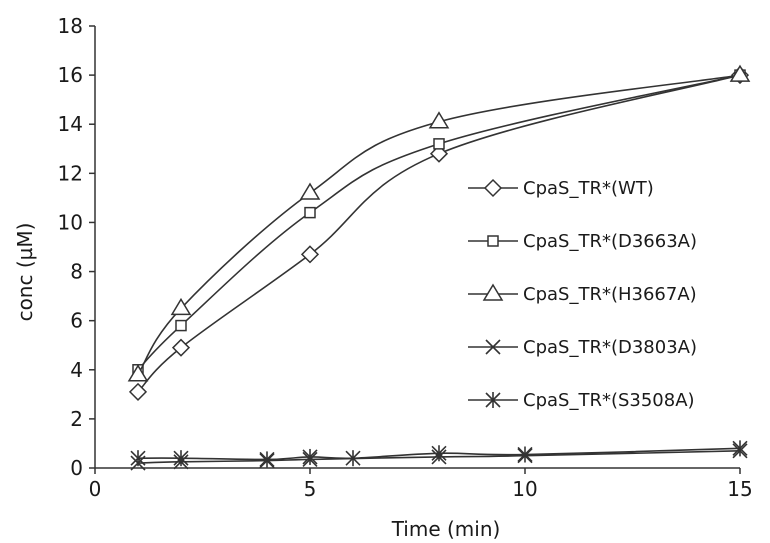 Image resolution: width=770 pixels, height=543 pixels. Describe the element at coordinates (76, 370) in the screenshot. I see `y-tick-label: 4` at that location.